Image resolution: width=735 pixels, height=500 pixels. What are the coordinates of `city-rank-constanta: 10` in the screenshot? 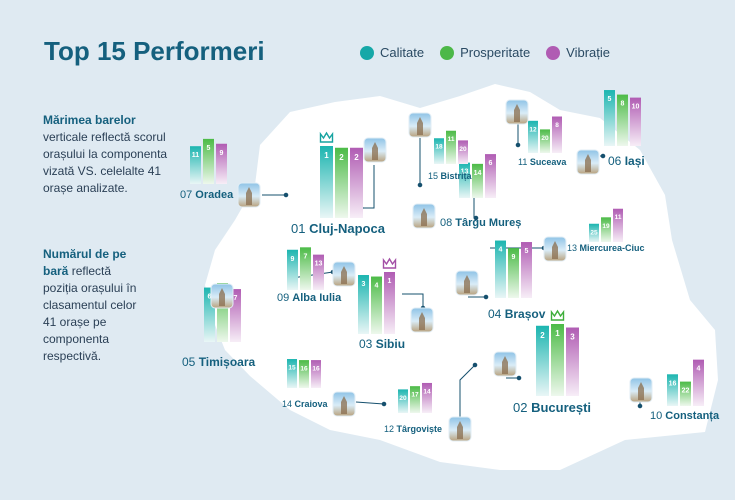 It's located at (658, 416).